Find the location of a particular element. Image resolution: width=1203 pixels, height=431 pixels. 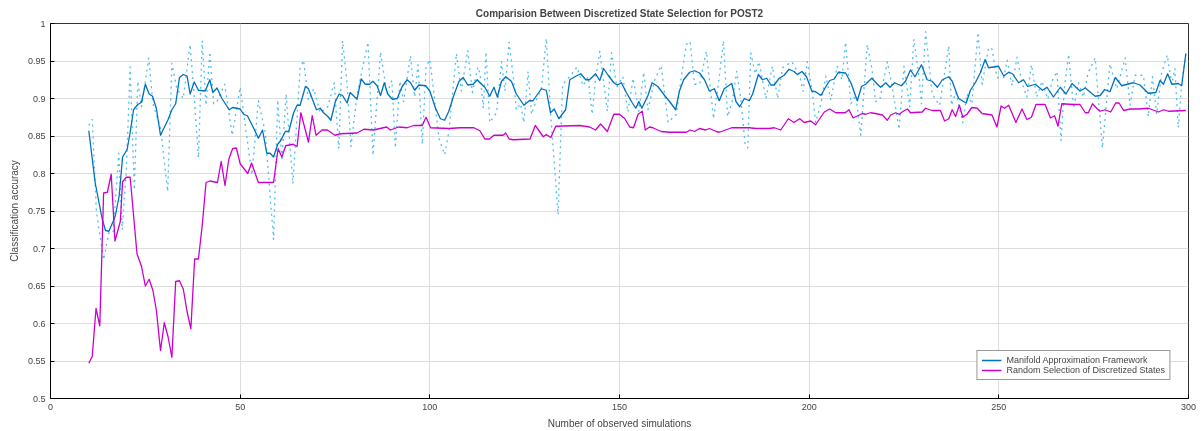

y-tick-label: 1 is located at coordinates (43, 23).